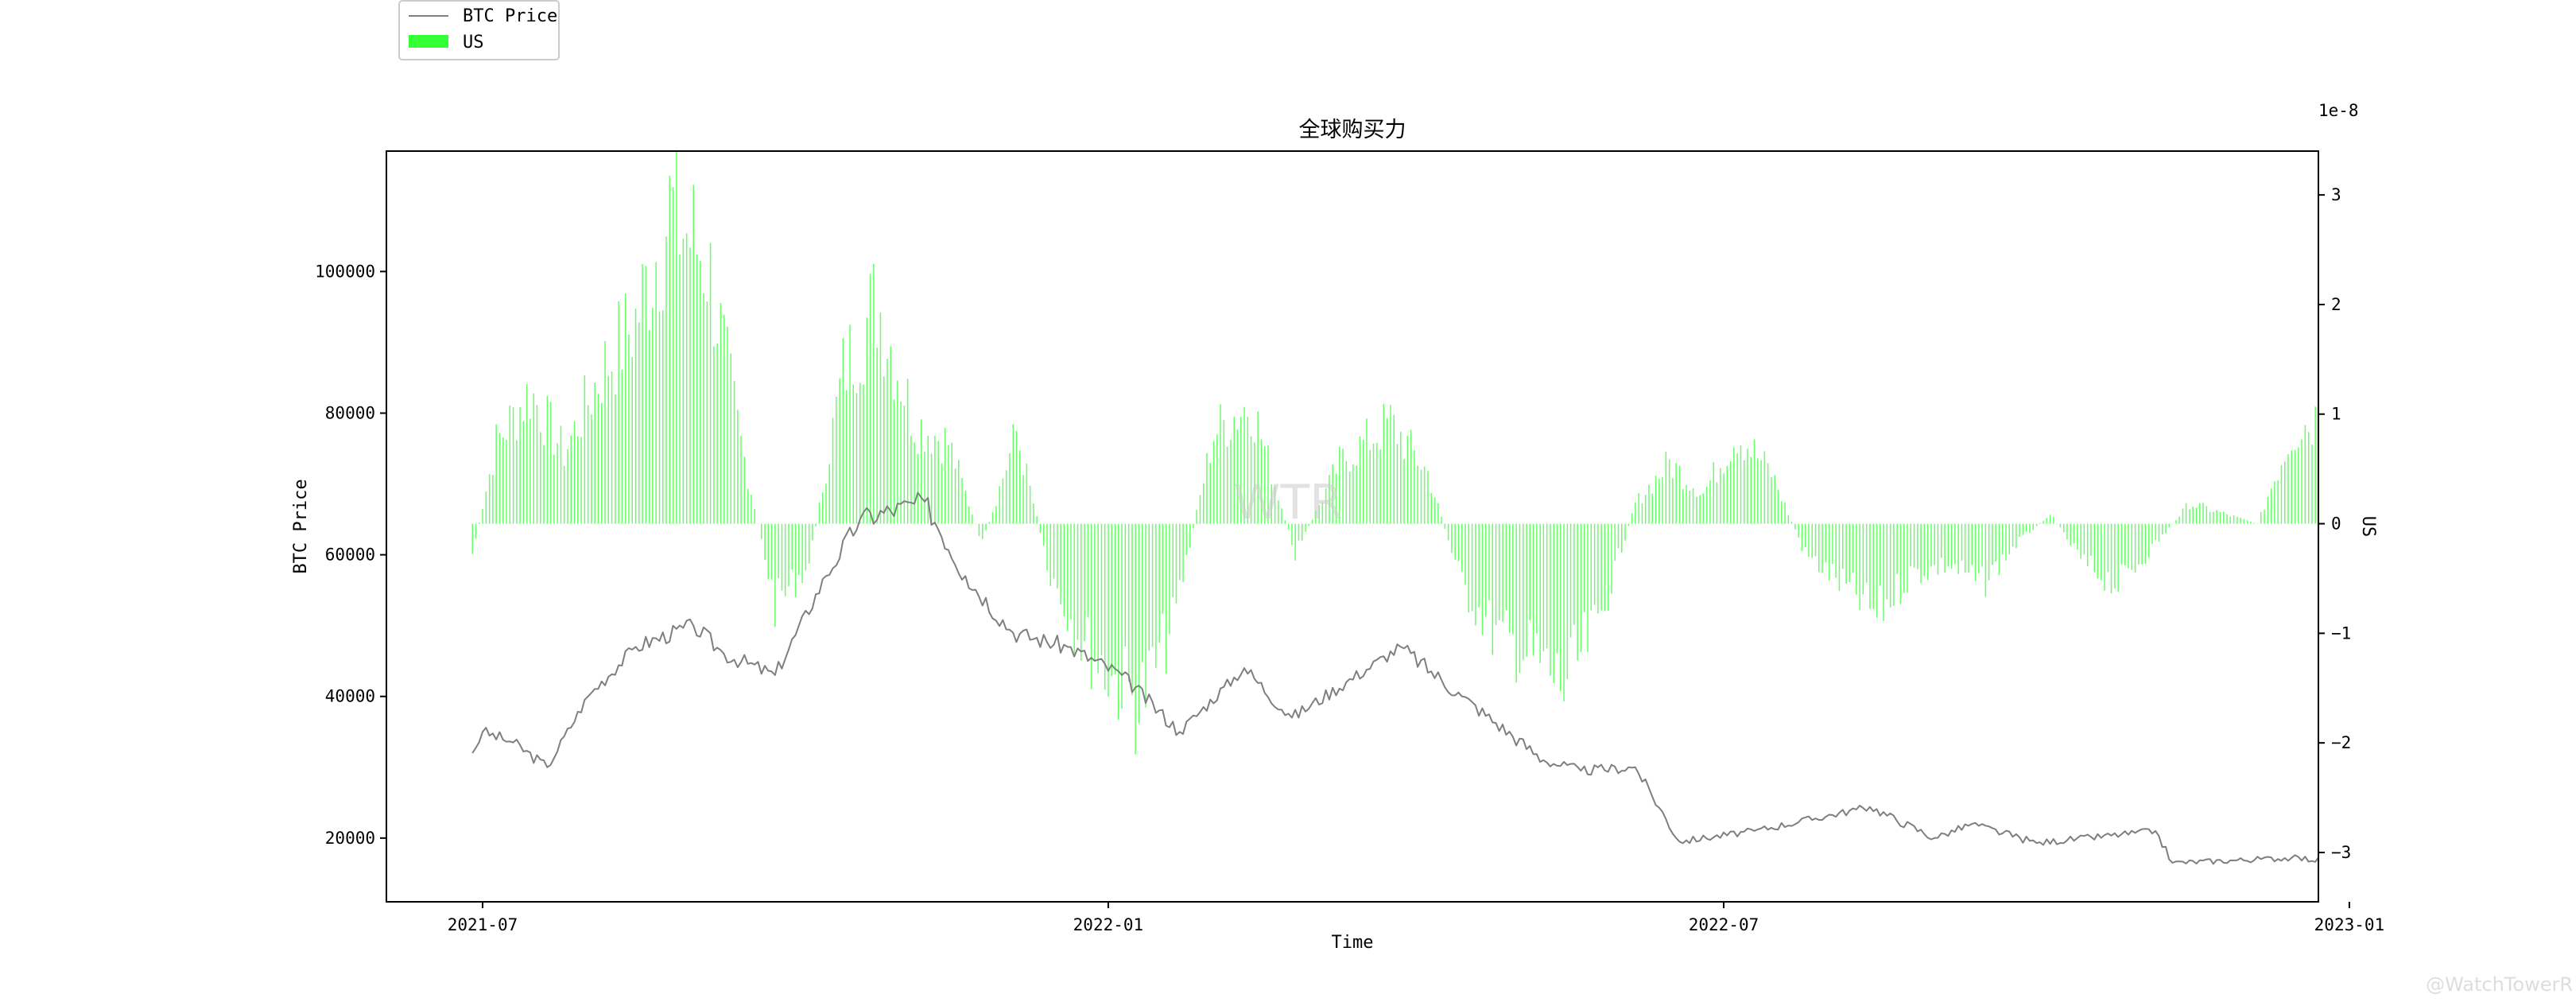  I want to click on y-right-tick-label: −3, so click(2341, 852).